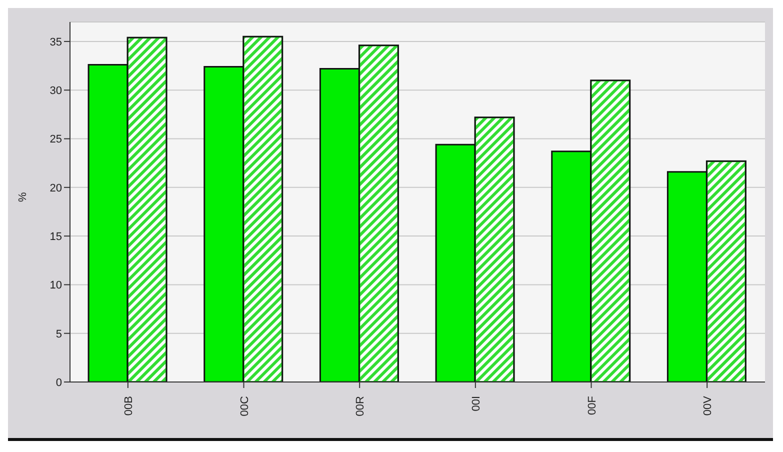 This screenshot has width=783, height=452. What do you see at coordinates (59, 334) in the screenshot?
I see `y-tick-label: 5` at bounding box center [59, 334].